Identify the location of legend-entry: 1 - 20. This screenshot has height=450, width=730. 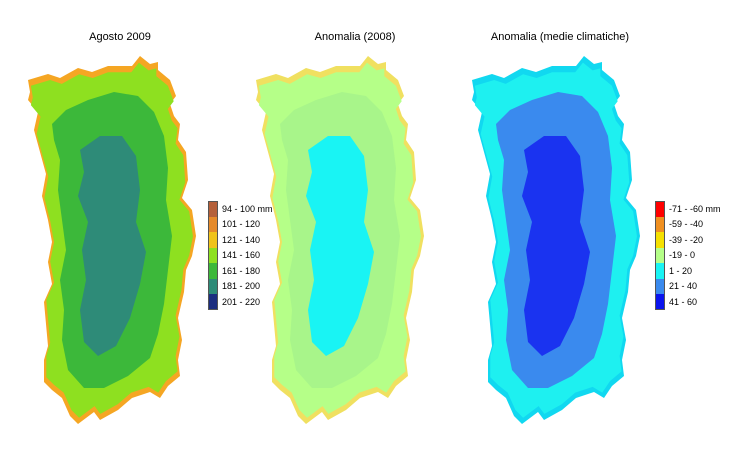
(688, 271).